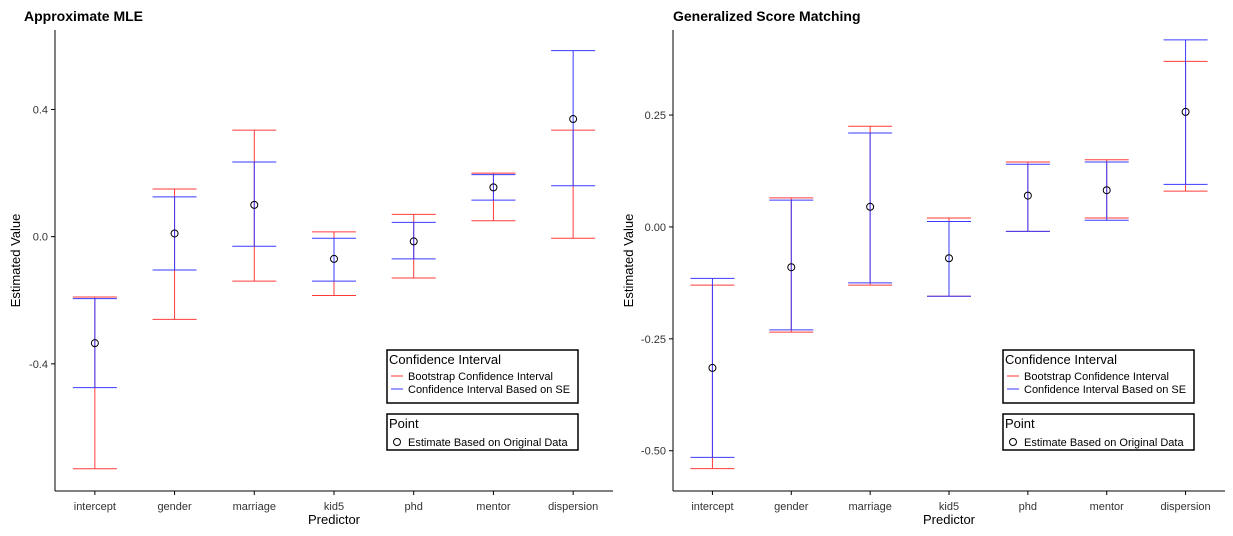 The height and width of the screenshot is (536, 1233). I want to click on y-tick-label: -0.25, so click(653, 340).